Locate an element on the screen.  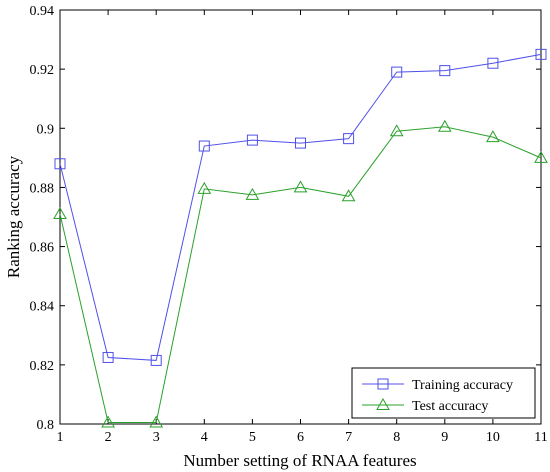
legend-entry: Training accuracy is located at coordinates (437, 385).